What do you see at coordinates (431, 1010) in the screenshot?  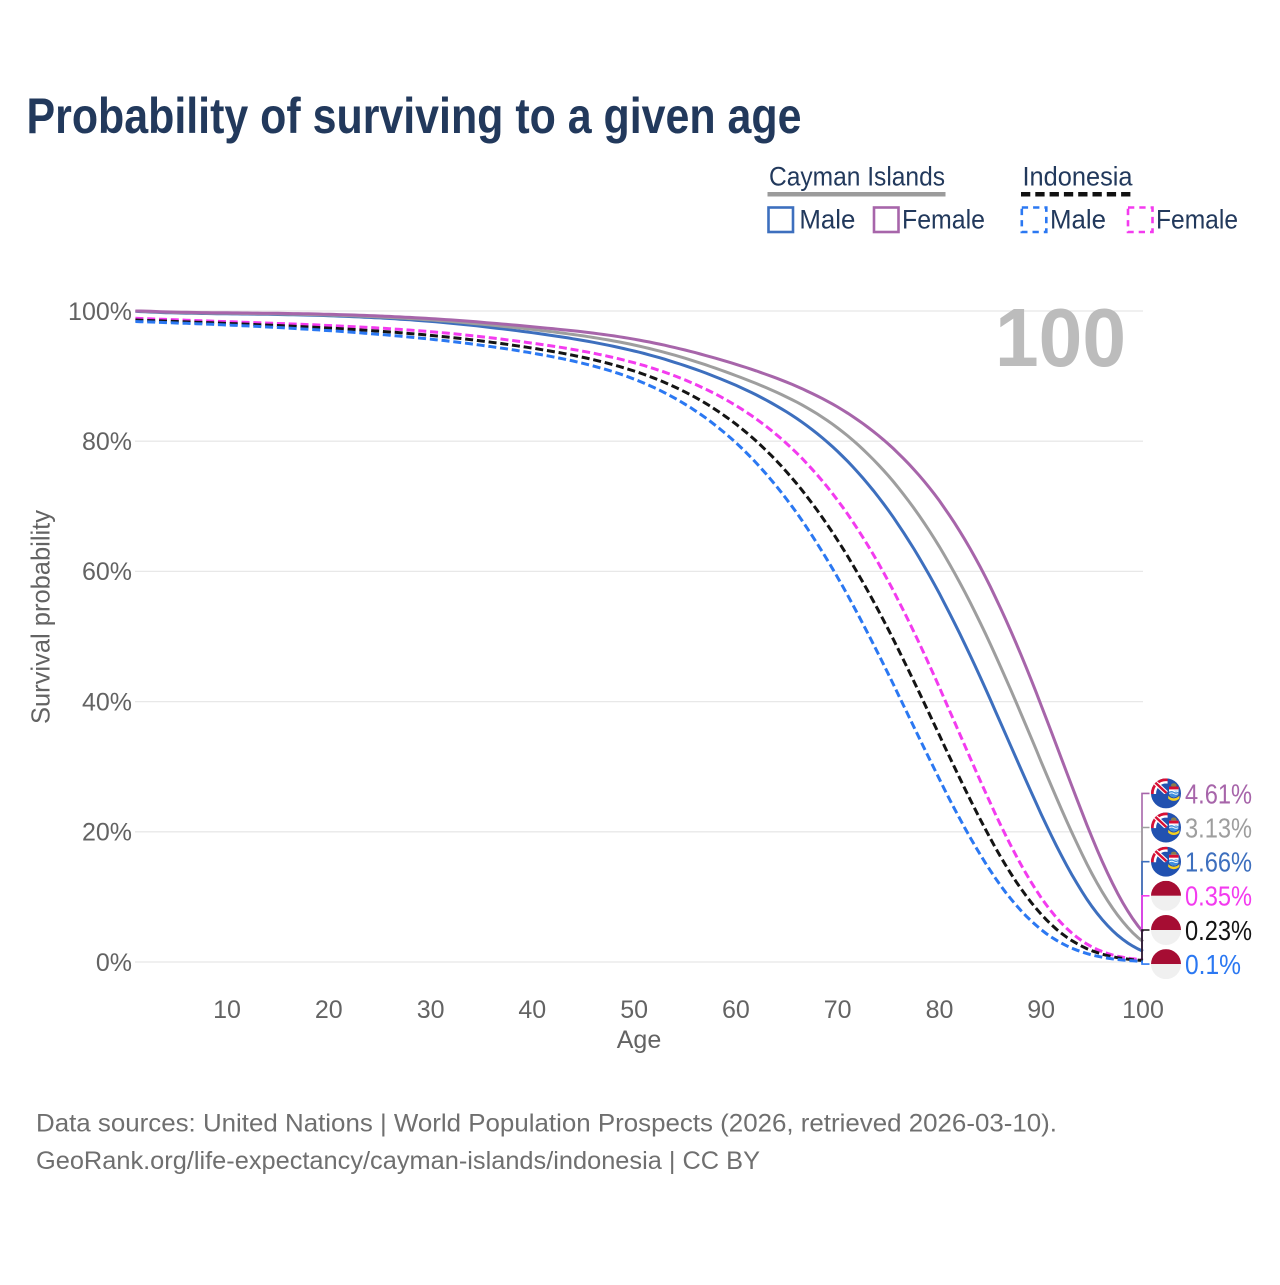 I see `svg-text: 30` at bounding box center [431, 1010].